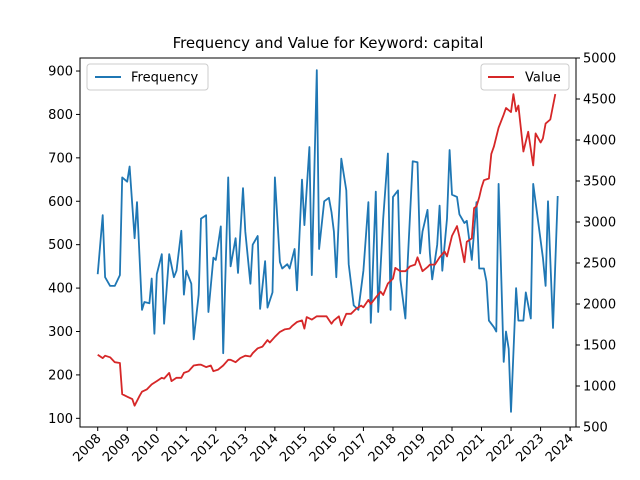 The width and height of the screenshot is (640, 480). What do you see at coordinates (60, 202) in the screenshot?
I see `y-left-tick-label: 600` at bounding box center [60, 202].